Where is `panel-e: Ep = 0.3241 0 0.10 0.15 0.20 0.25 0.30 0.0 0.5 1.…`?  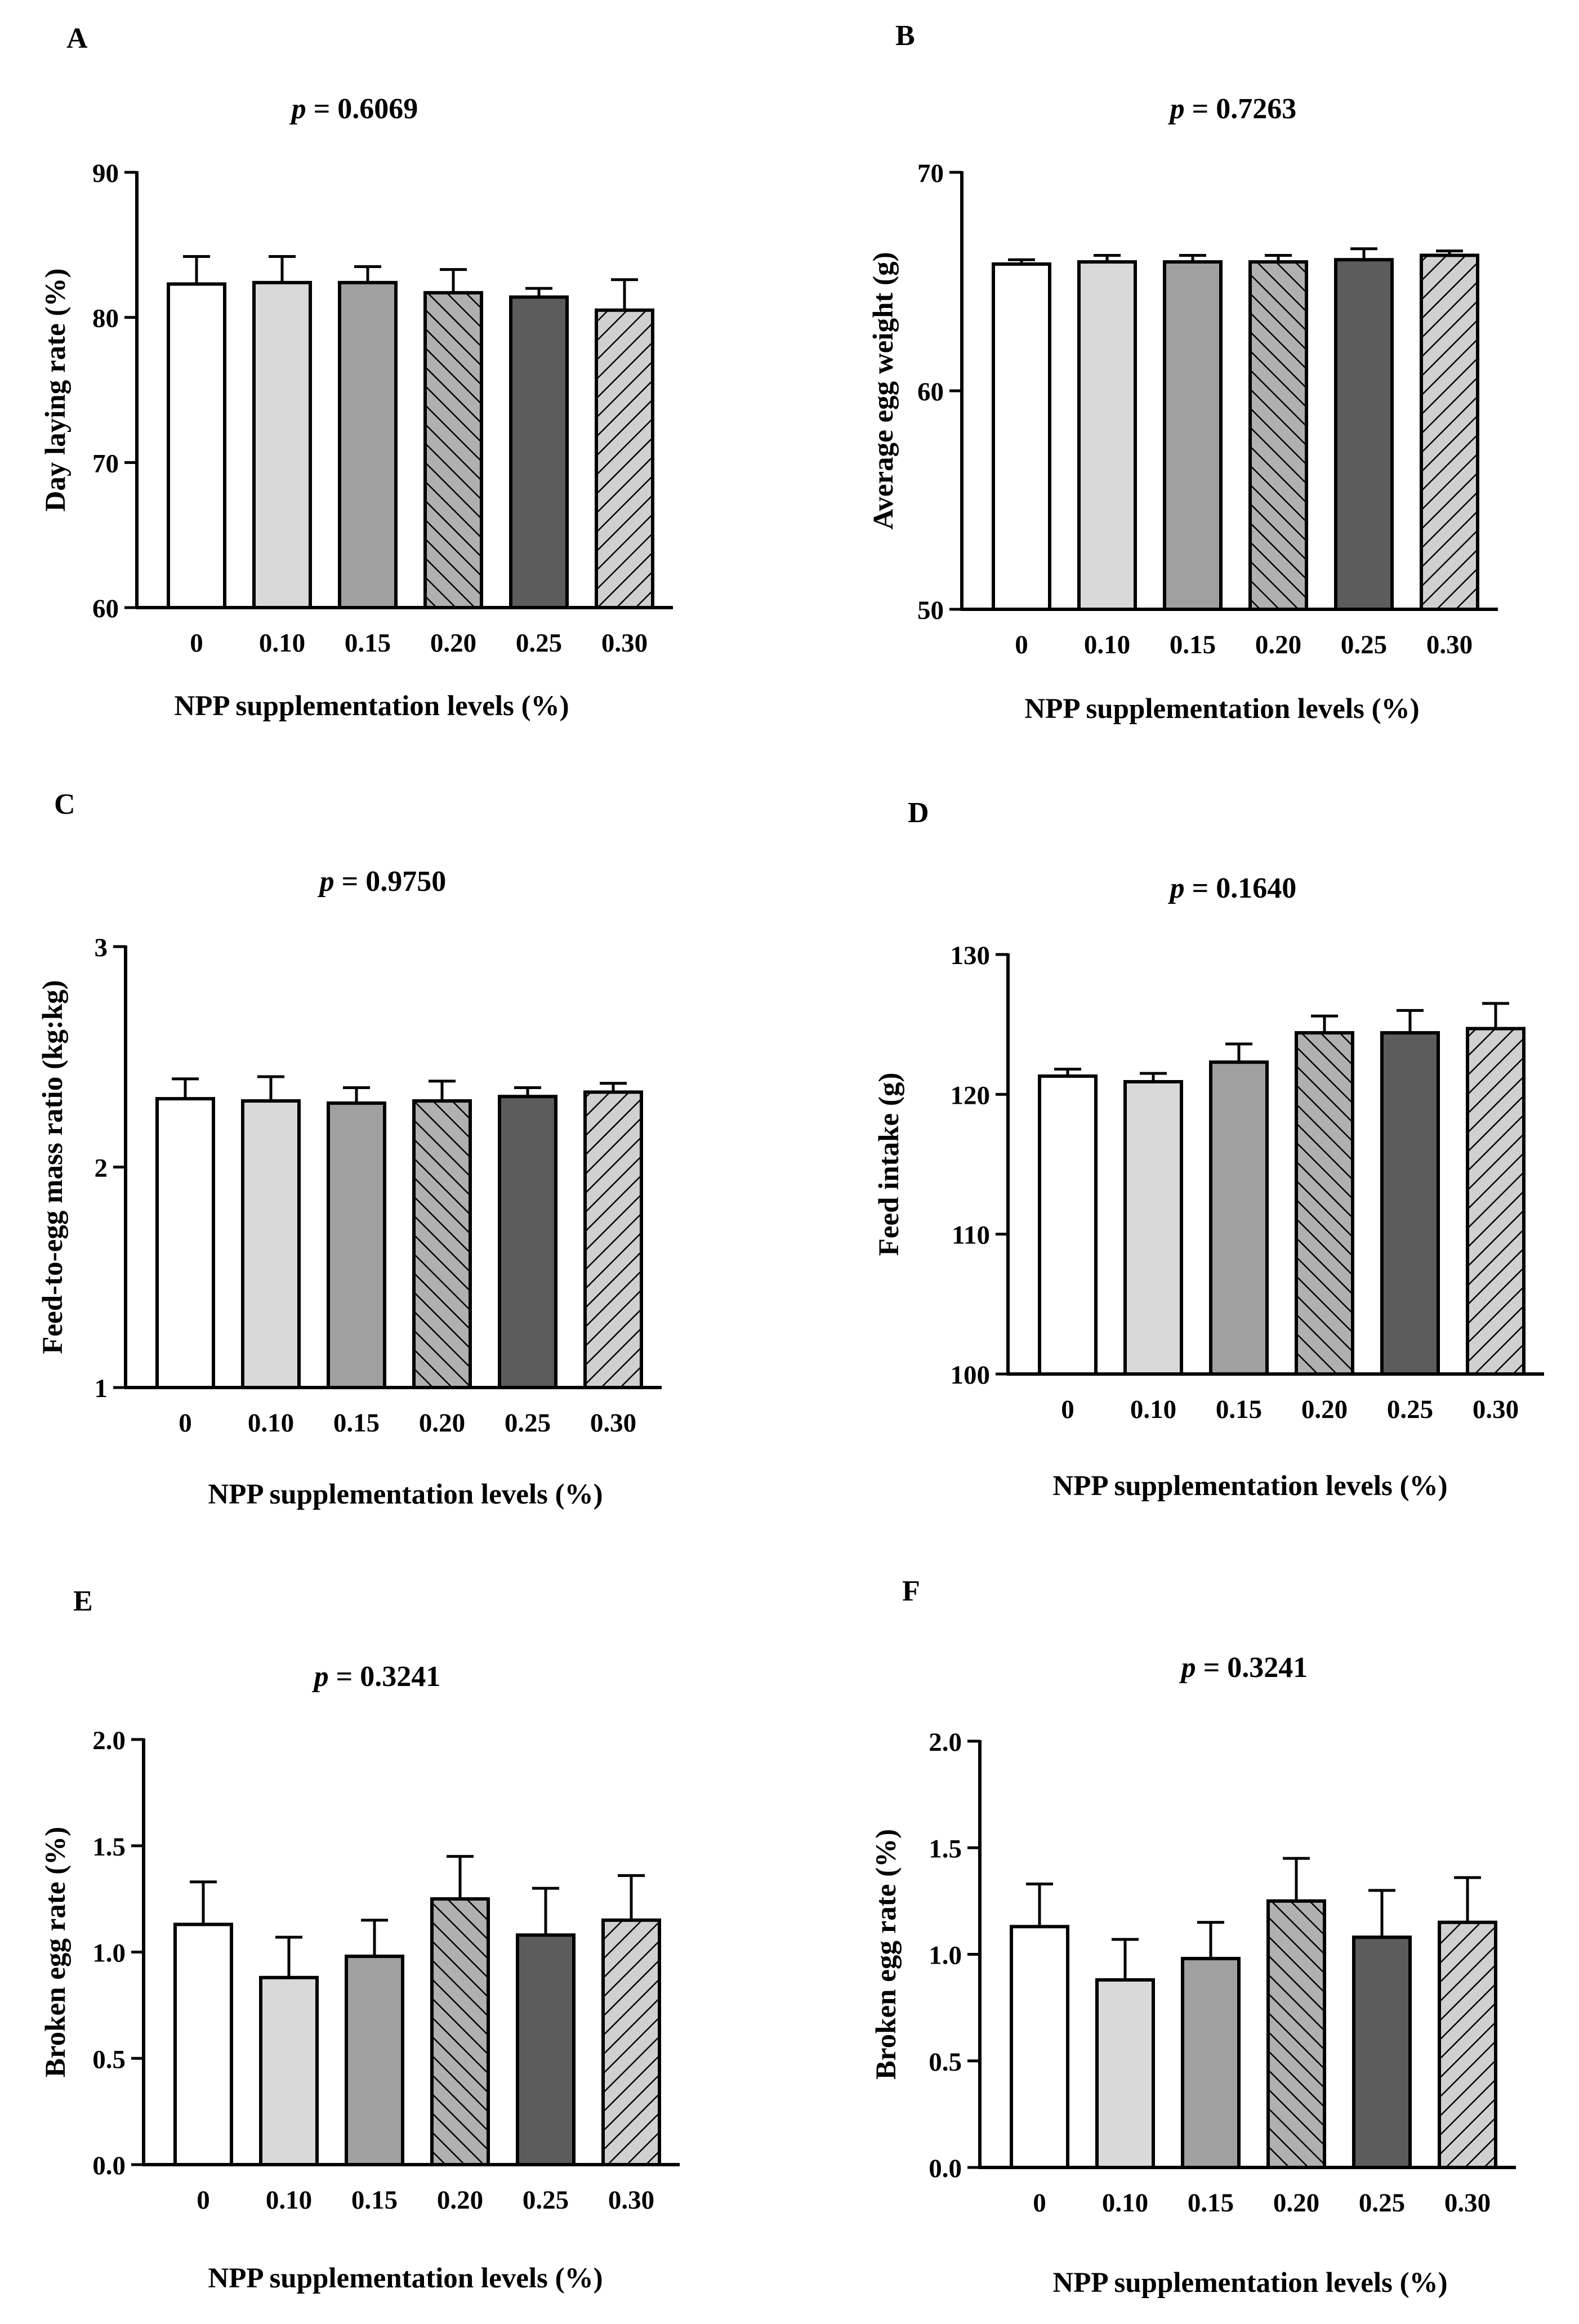 panel-e: Ep = 0.3241 0 0.10 0.15 0.20 0.25 0.30 0.0 0.5 1.… is located at coordinates (360, 1939).